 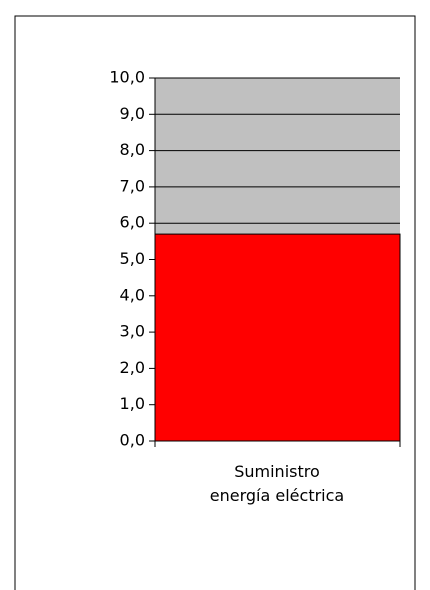 What do you see at coordinates (132, 222) in the screenshot?
I see `y-tick-label: 6,0` at bounding box center [132, 222].